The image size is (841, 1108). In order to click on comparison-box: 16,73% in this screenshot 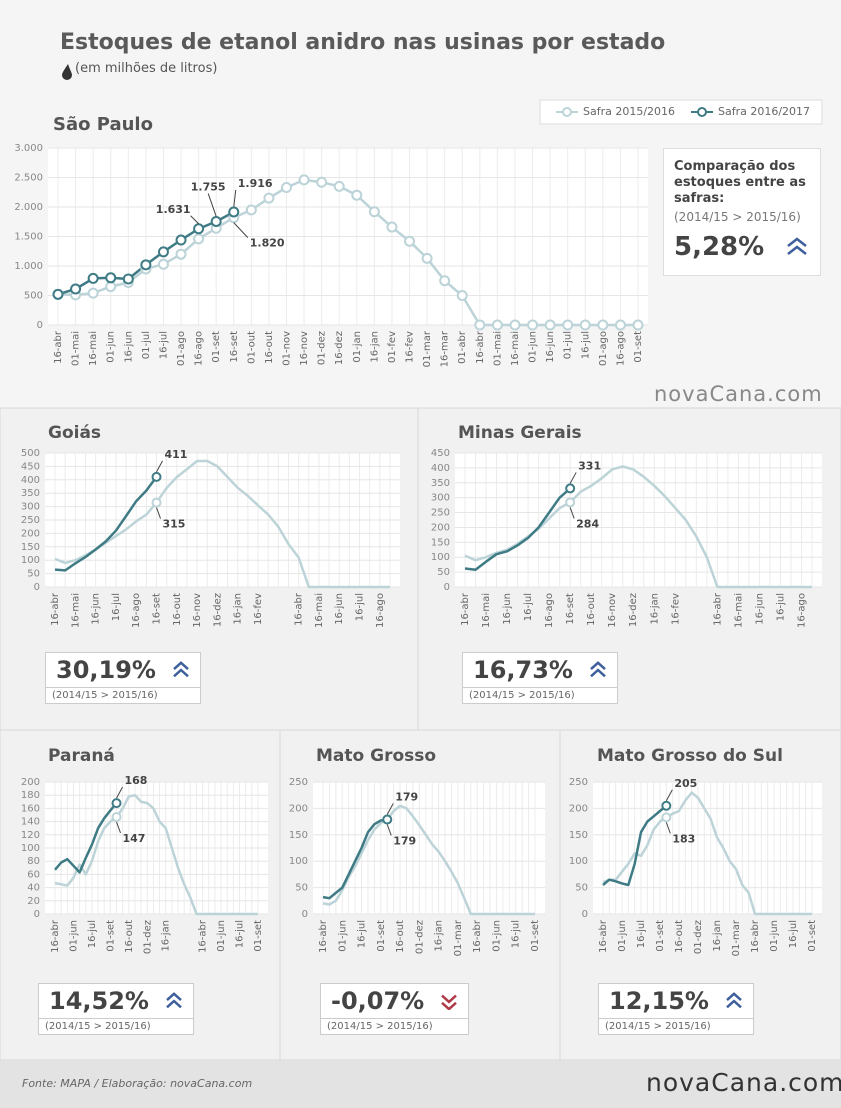, I will do `click(540, 670)`.